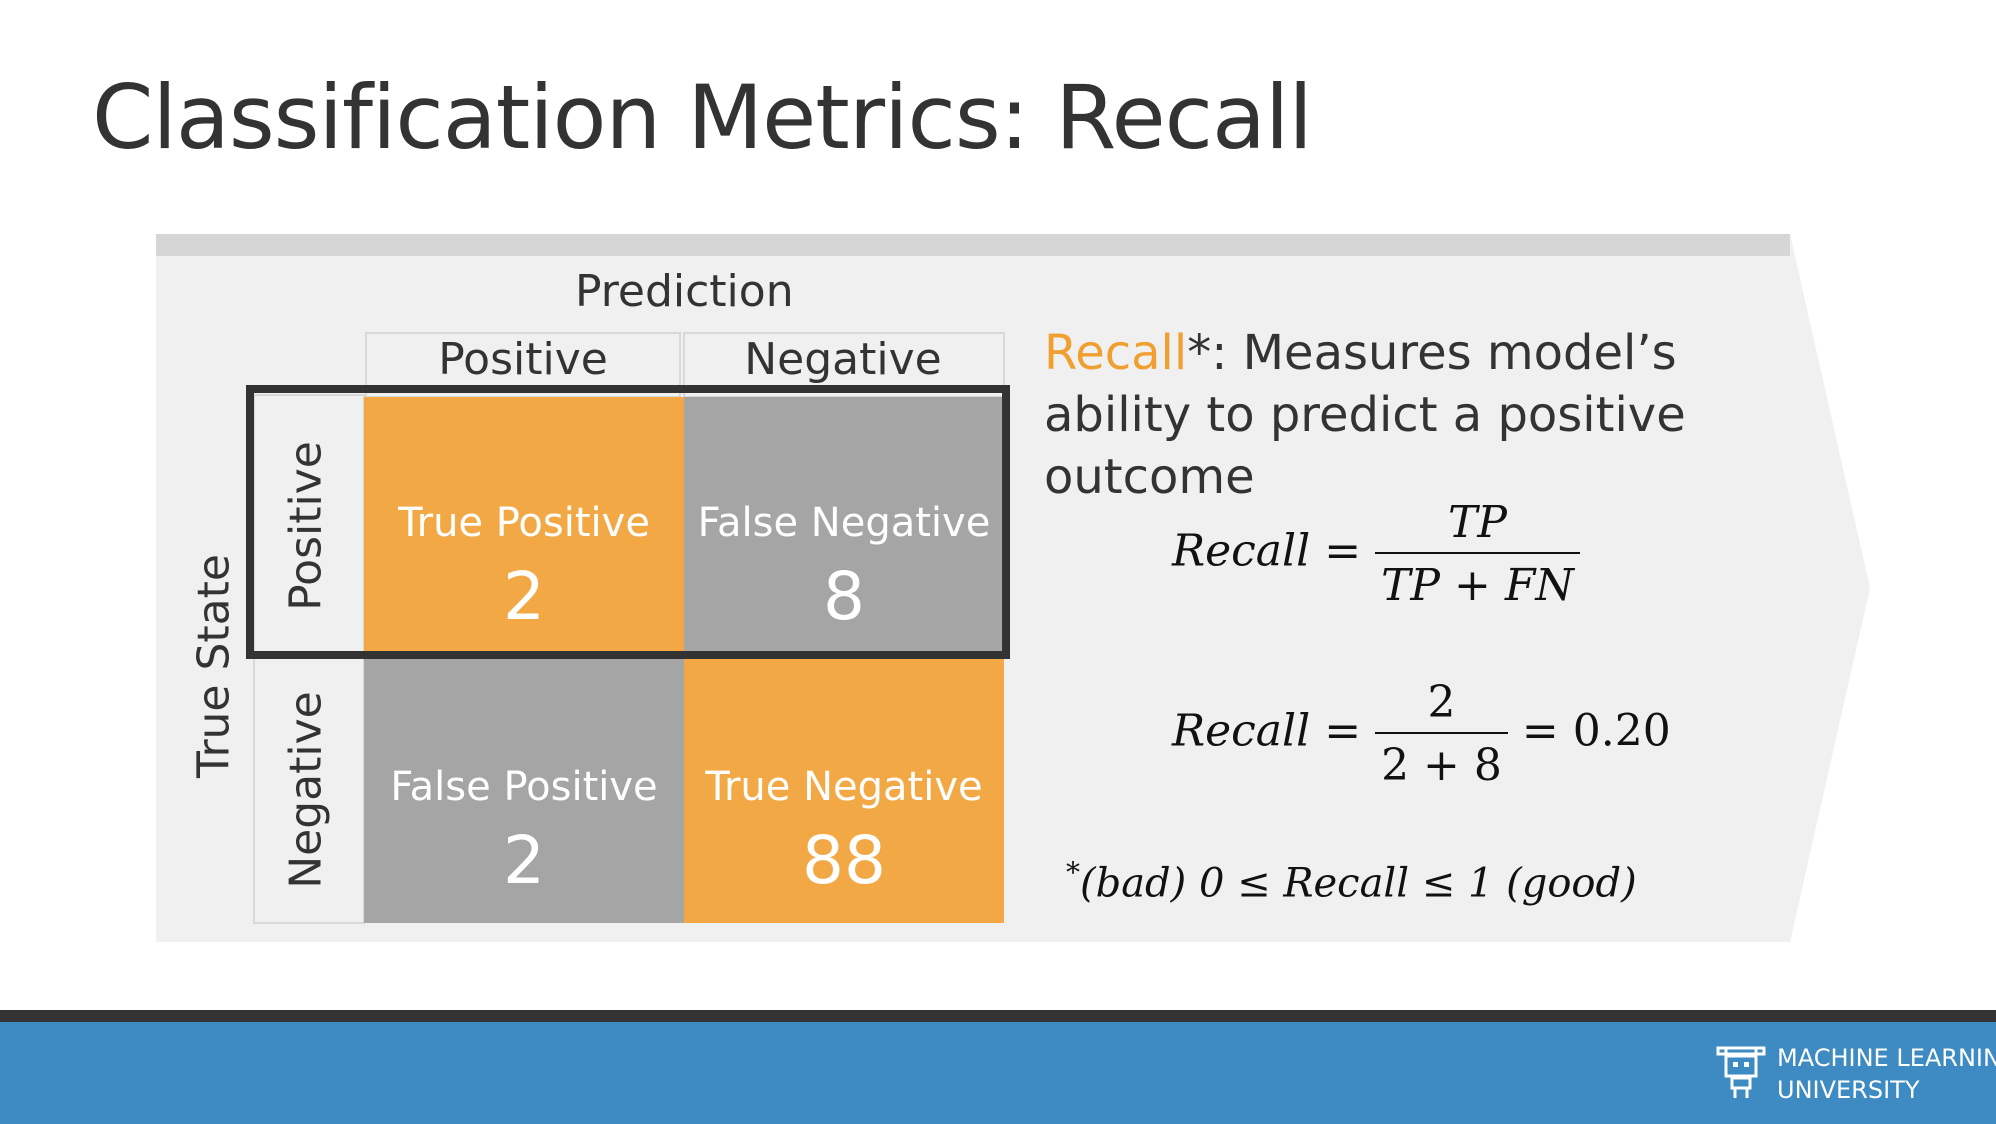 Image resolution: width=1996 pixels, height=1124 pixels. I want to click on cell-false-positive-bg, so click(524, 790).